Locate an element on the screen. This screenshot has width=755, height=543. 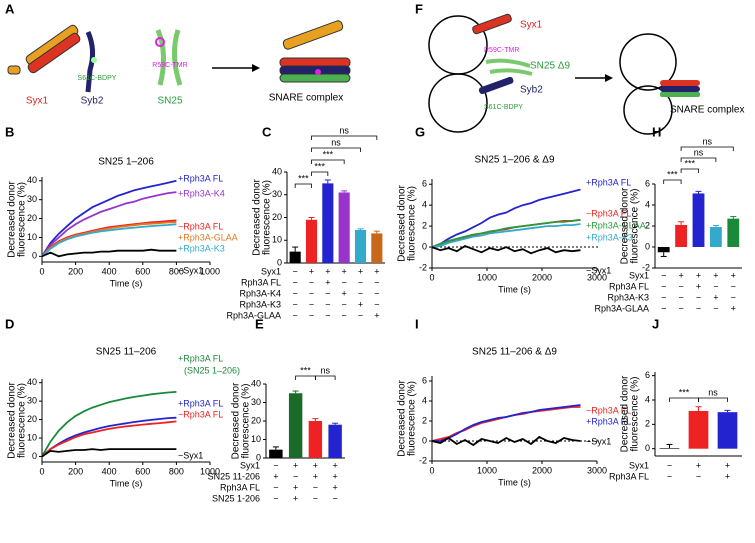
panel-letter: I is located at coordinates (417, 323).